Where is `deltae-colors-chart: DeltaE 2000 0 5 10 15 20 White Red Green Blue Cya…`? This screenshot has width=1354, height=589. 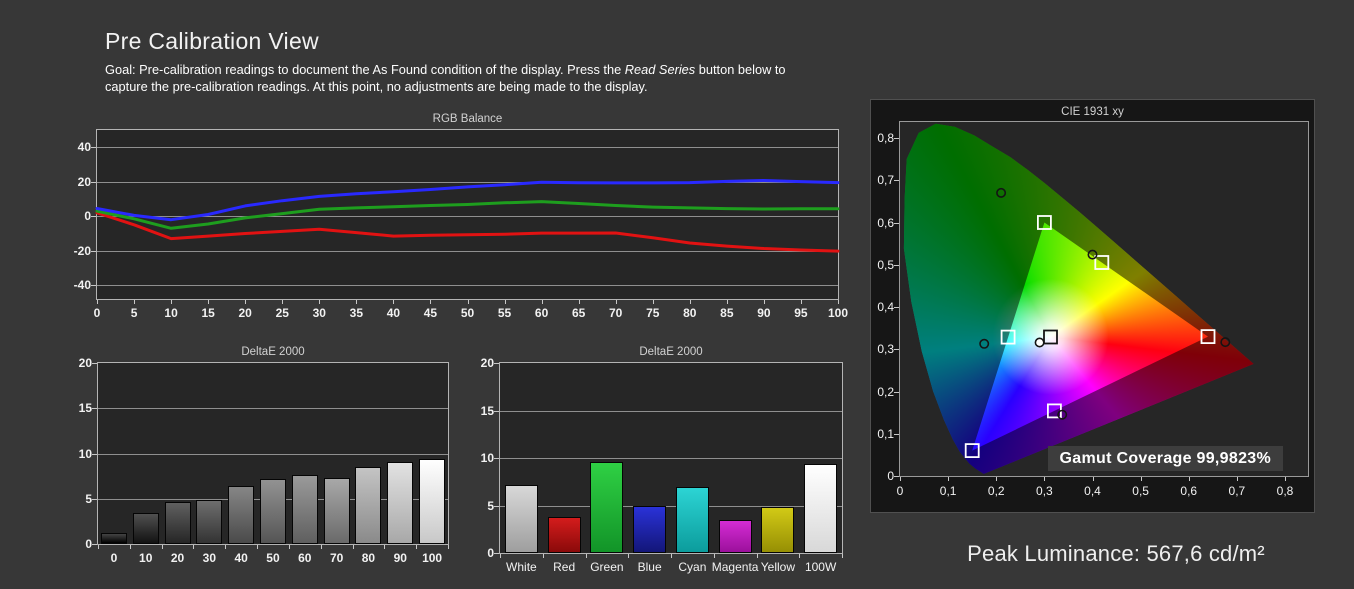 deltae-colors-chart: DeltaE 2000 0 5 10 15 20 White Red Green Blue Cya… is located at coordinates (662, 460).